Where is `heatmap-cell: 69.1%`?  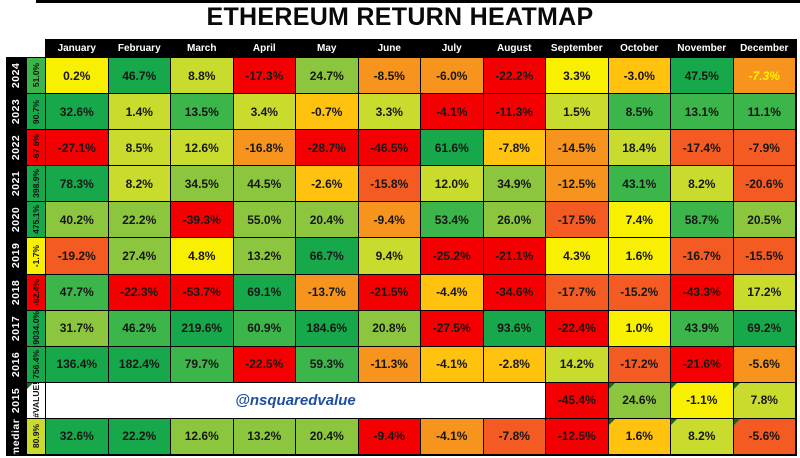 heatmap-cell: 69.1% is located at coordinates (264, 292).